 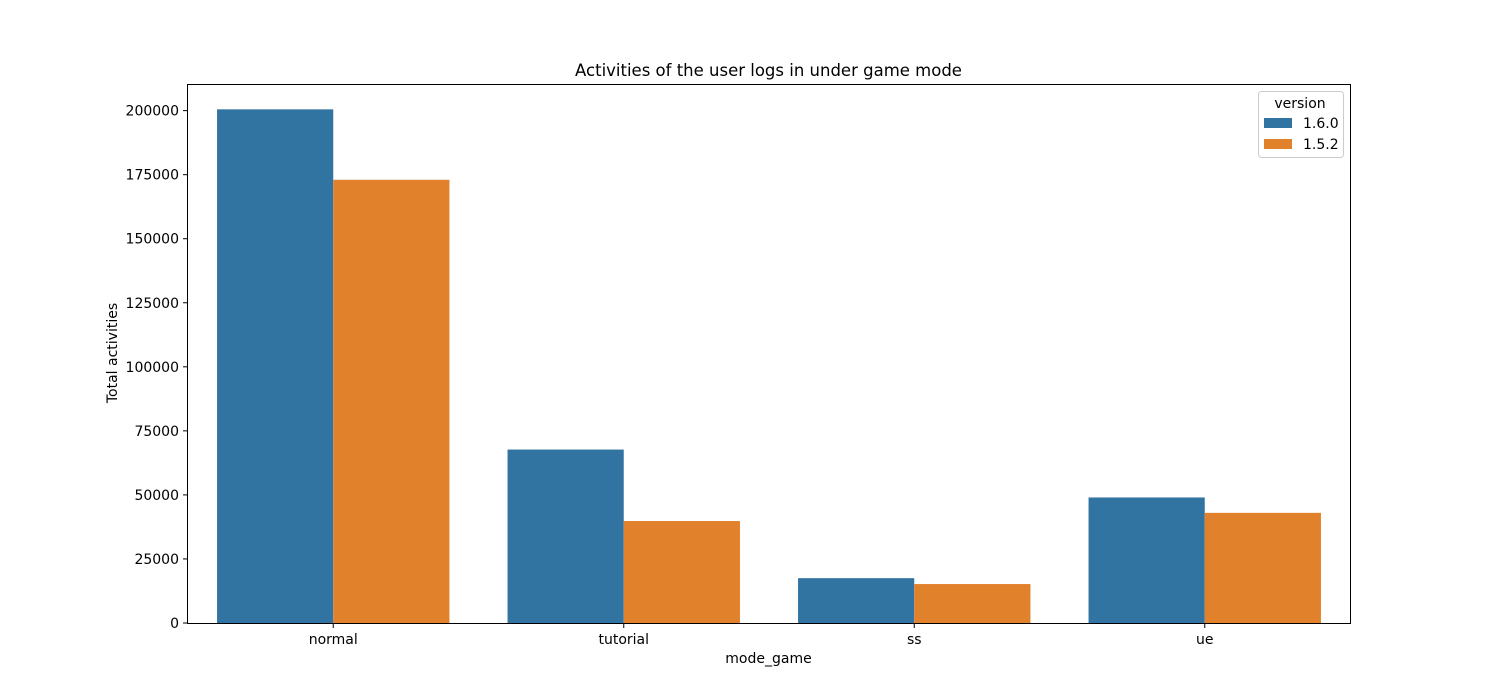 I want to click on y-tick-label: 175000, so click(x=152, y=176).